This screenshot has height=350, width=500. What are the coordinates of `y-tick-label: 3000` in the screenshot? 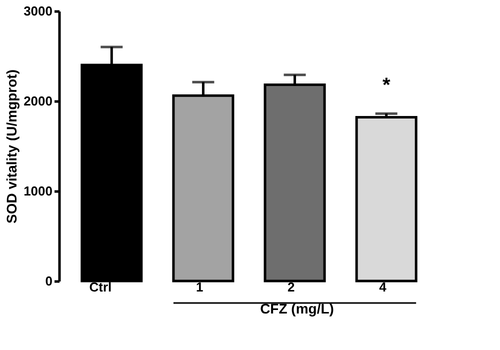 It's located at (38, 11).